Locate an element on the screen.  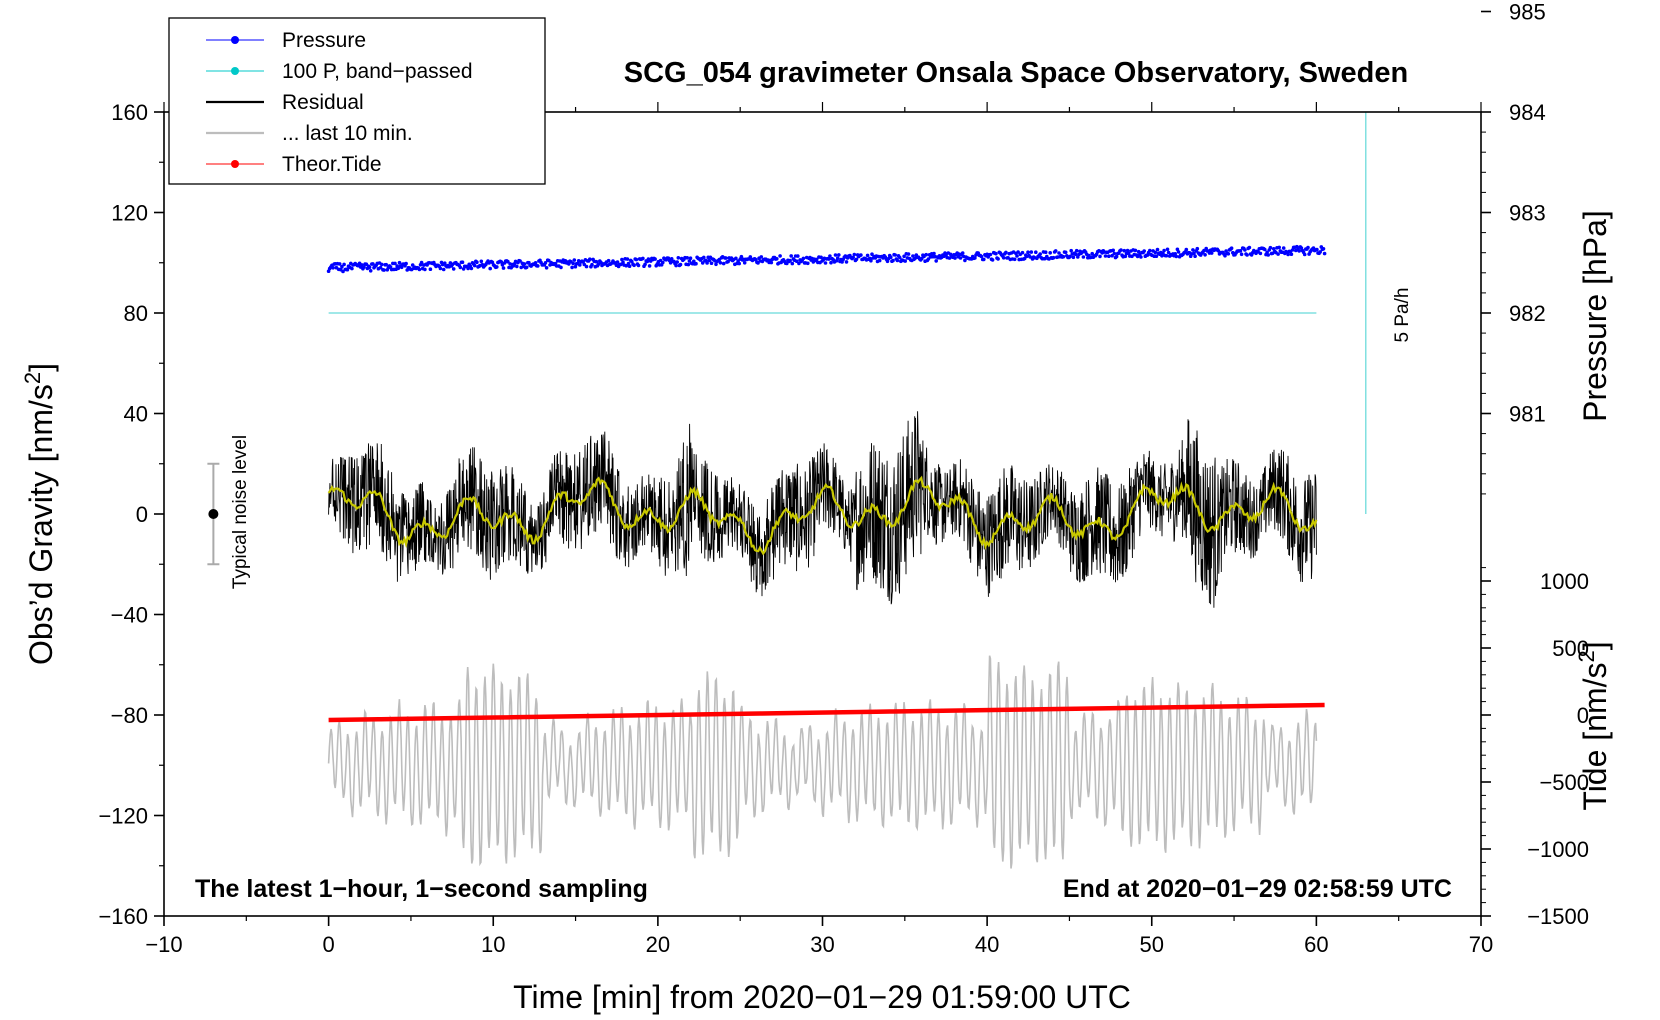
x-tick-label: 10 is located at coordinates (493, 944).